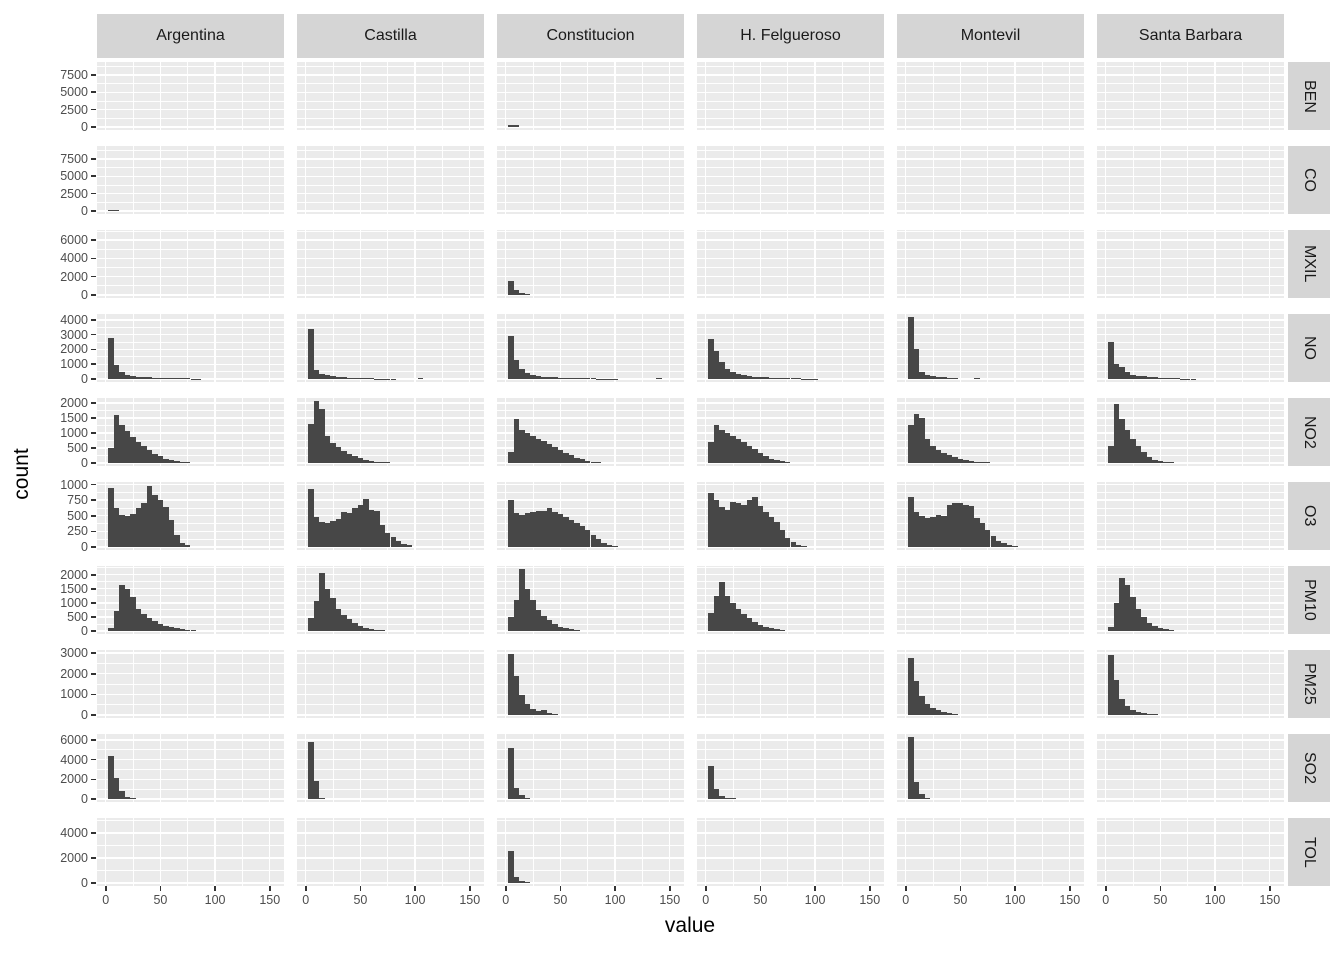 This screenshot has width=1344, height=960. What do you see at coordinates (1309, 852) in the screenshot?
I see `facet-row-strip: TOL` at bounding box center [1309, 852].